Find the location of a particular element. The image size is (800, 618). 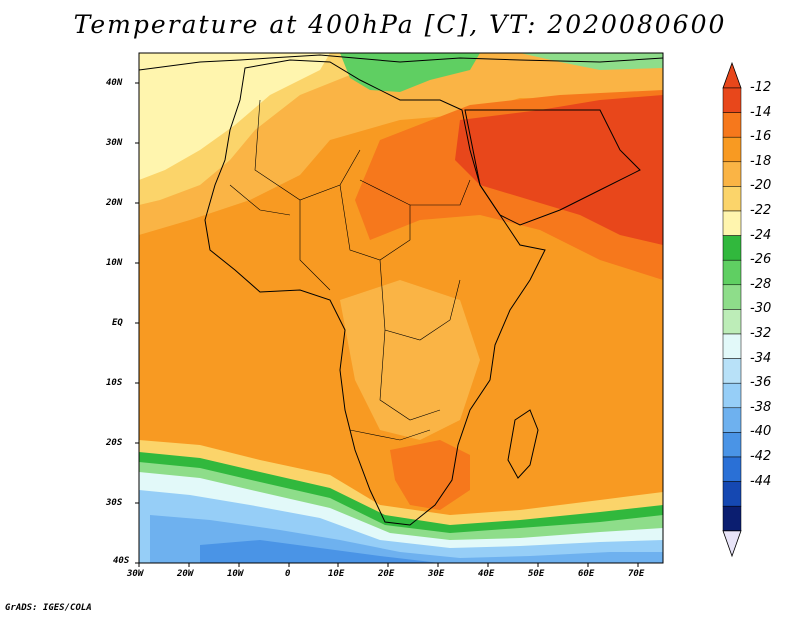

lon-tick-label: 30E is located at coordinates (436, 574).